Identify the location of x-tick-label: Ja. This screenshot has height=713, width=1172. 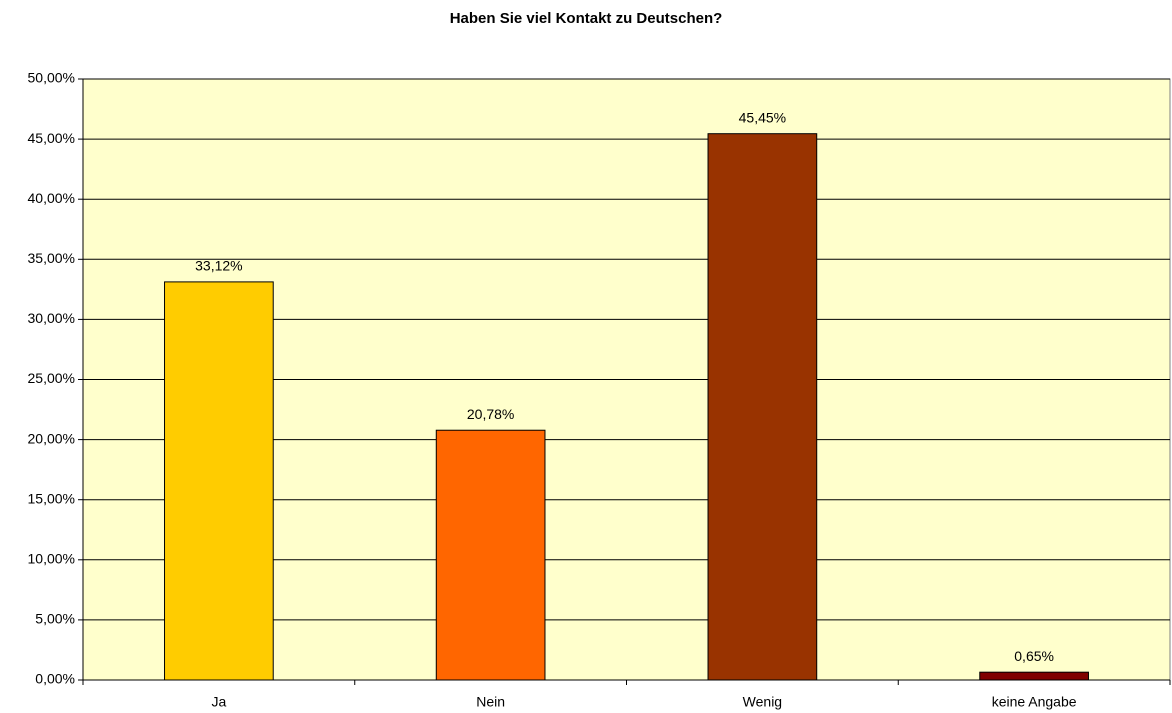
(218, 702).